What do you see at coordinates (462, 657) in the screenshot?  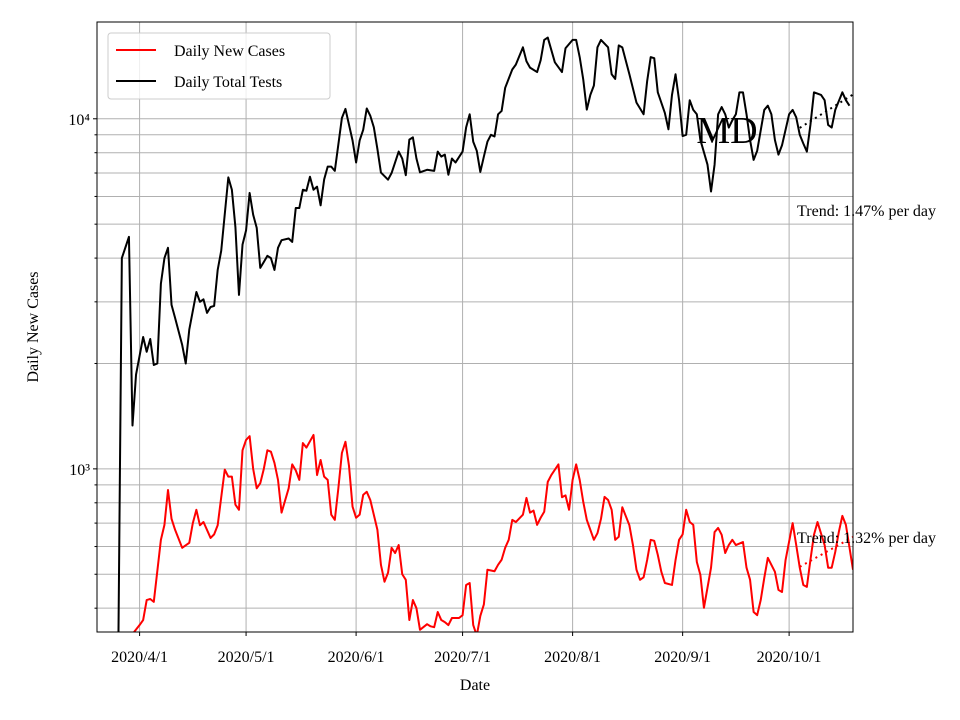 I see `x-tick-label: 2020/7/1` at bounding box center [462, 657].